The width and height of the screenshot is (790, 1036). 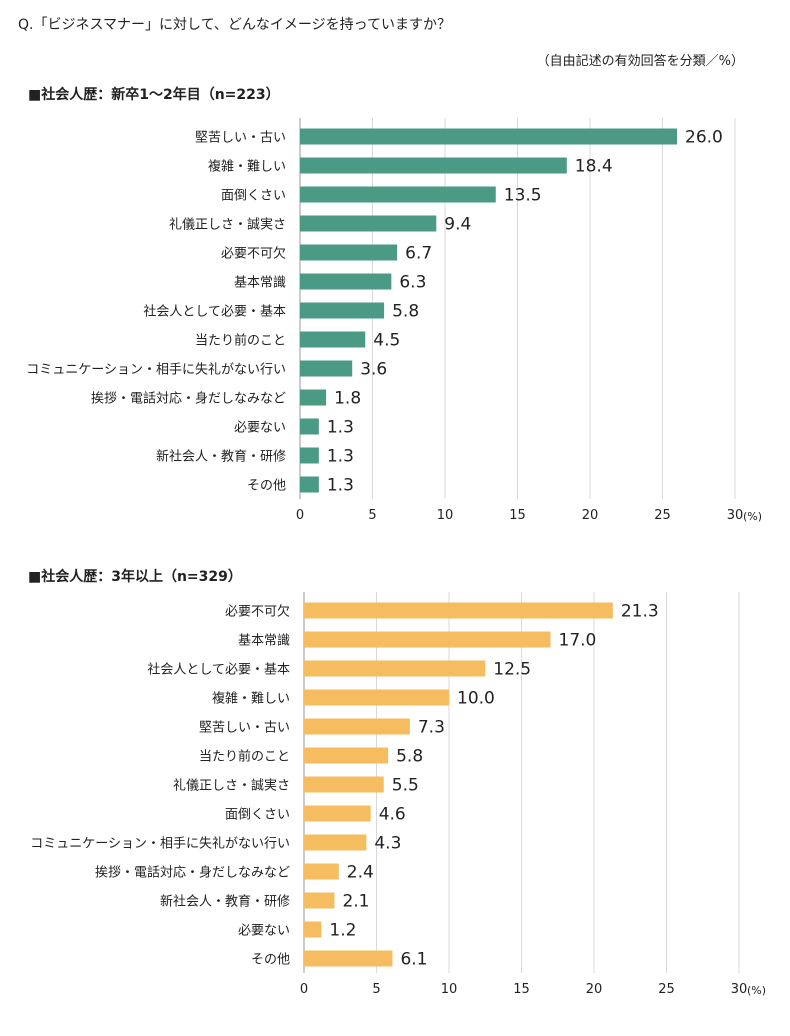 What do you see at coordinates (355, 902) in the screenshot?
I see `data-label: 2.1` at bounding box center [355, 902].